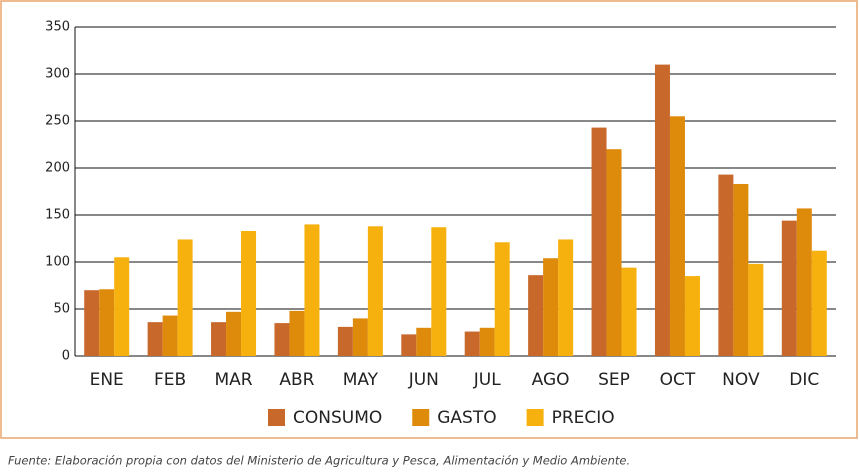 This screenshot has height=476, width=859. I want to click on y-tick-label: 100, so click(57, 262).